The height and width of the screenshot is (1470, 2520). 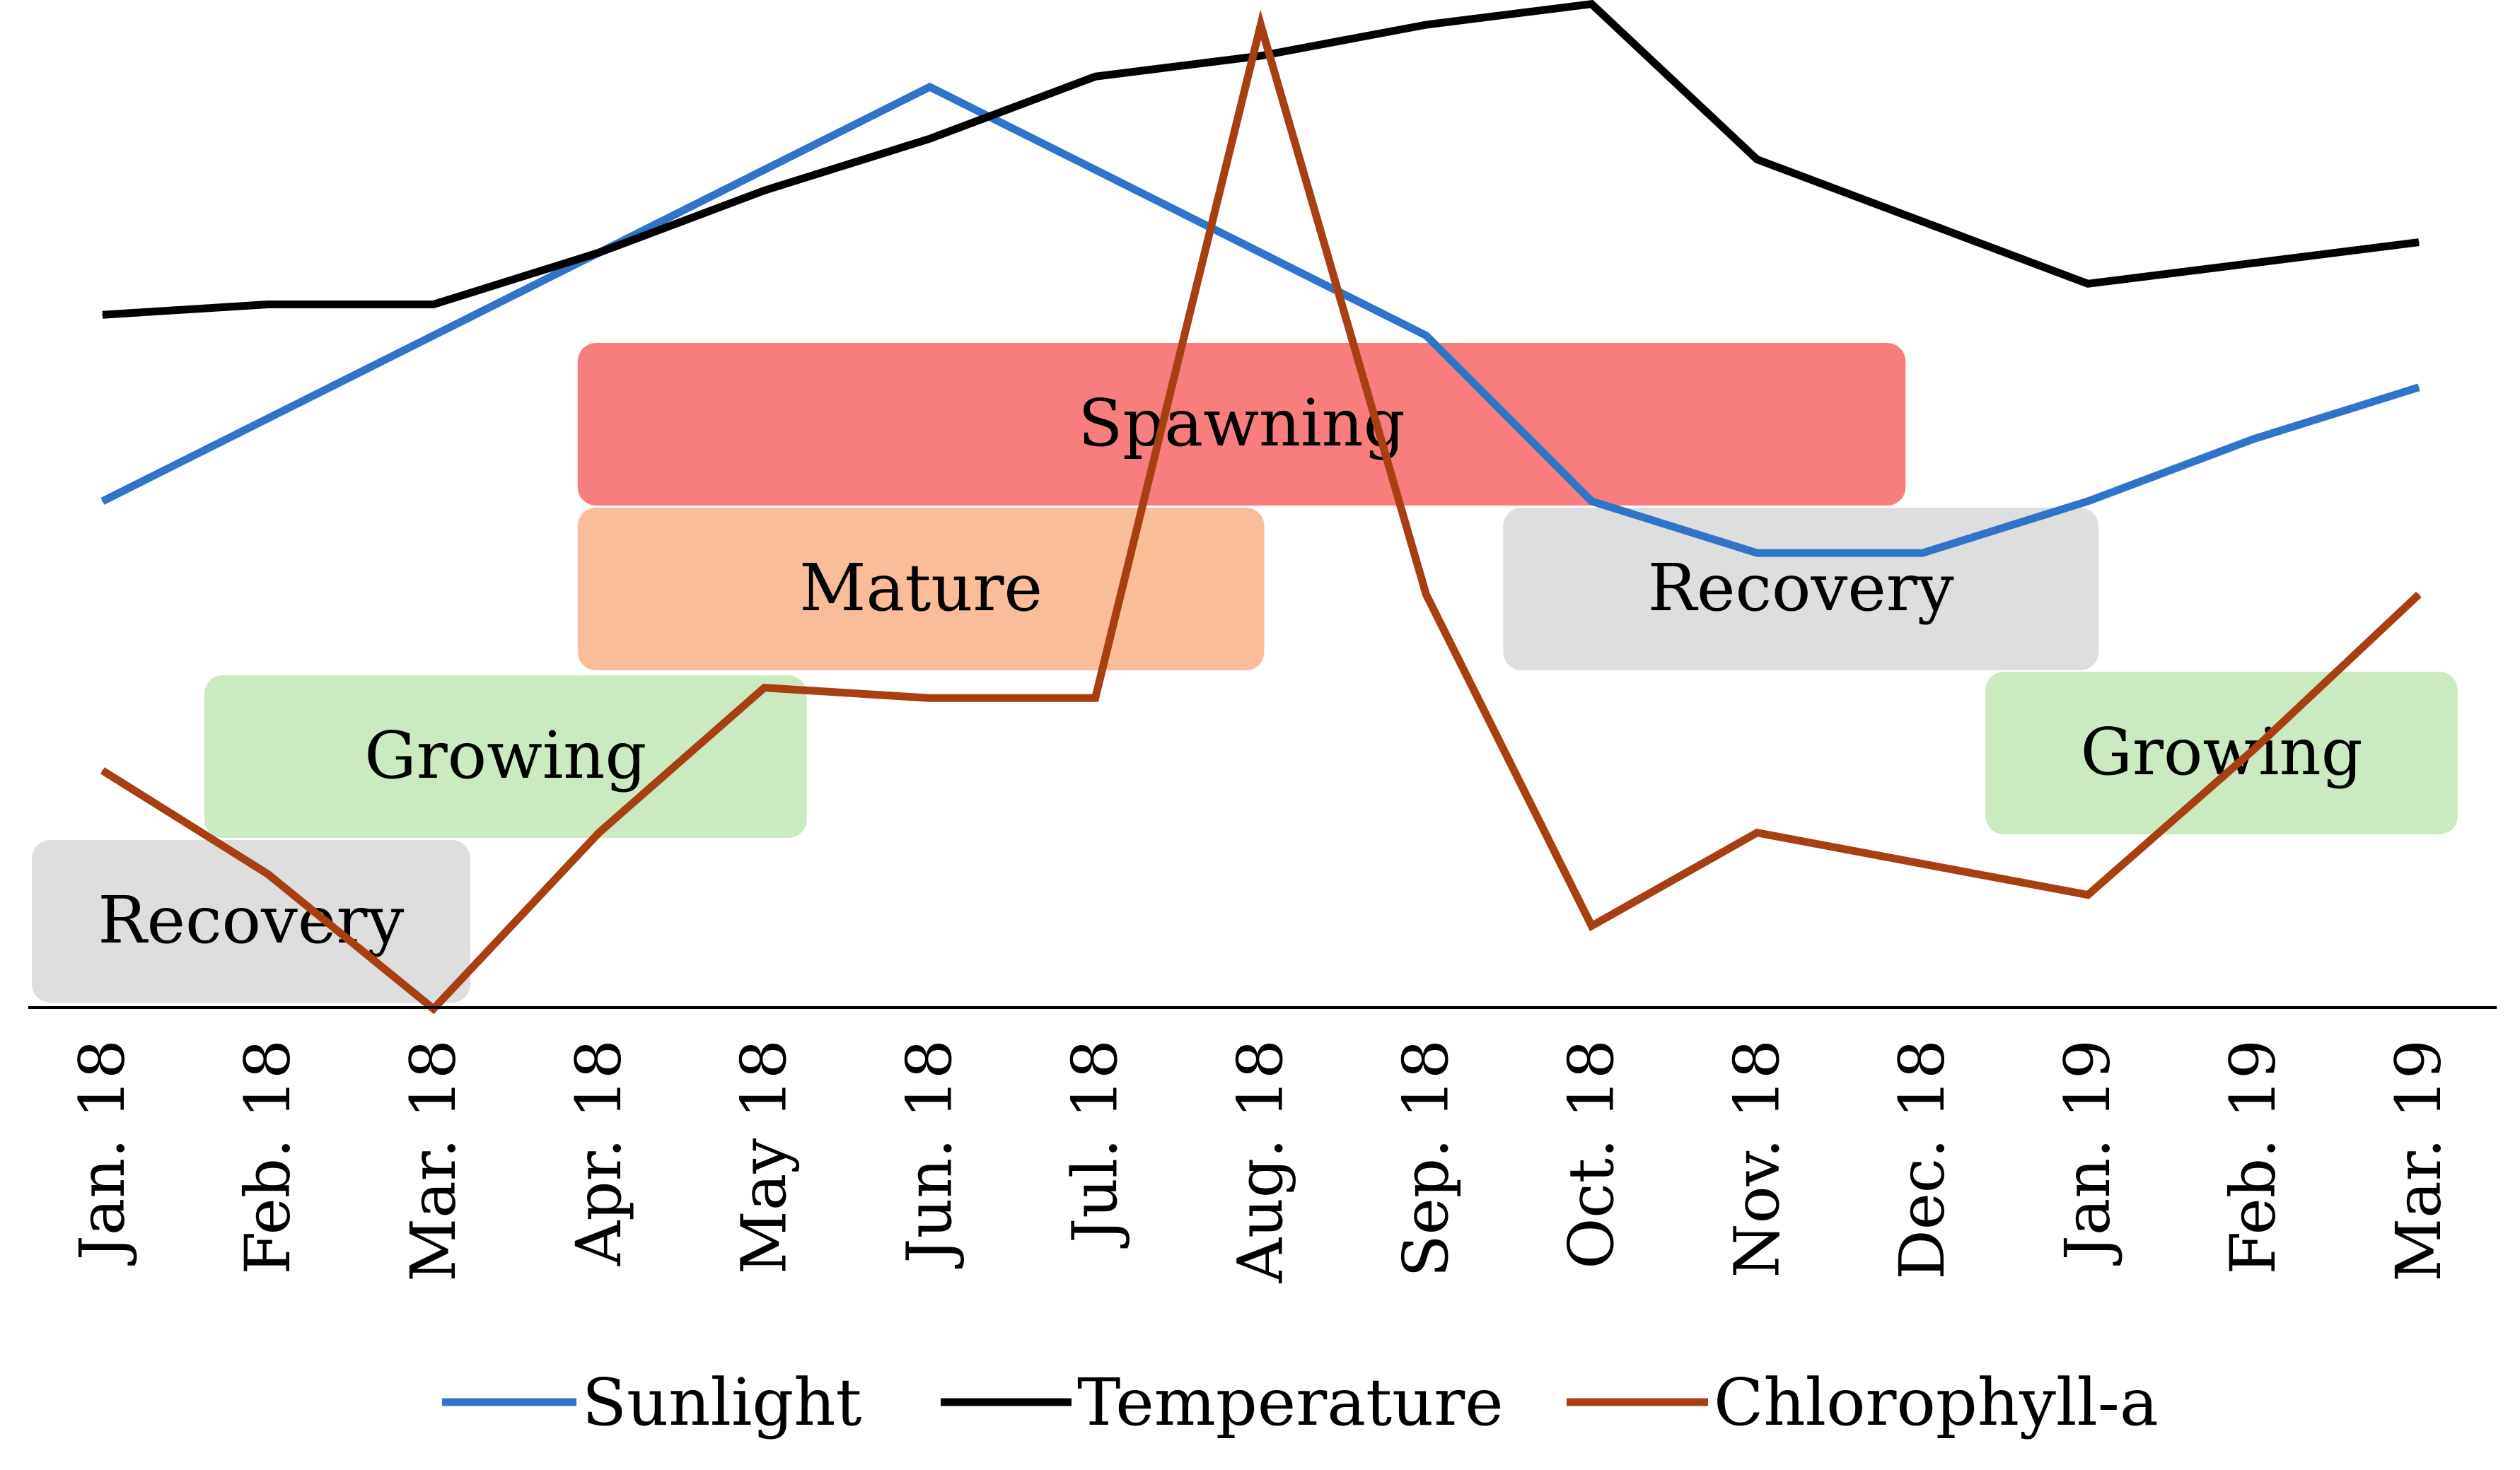 What do you see at coordinates (1290, 1403) in the screenshot?
I see `legend-label: Temperature` at bounding box center [1290, 1403].